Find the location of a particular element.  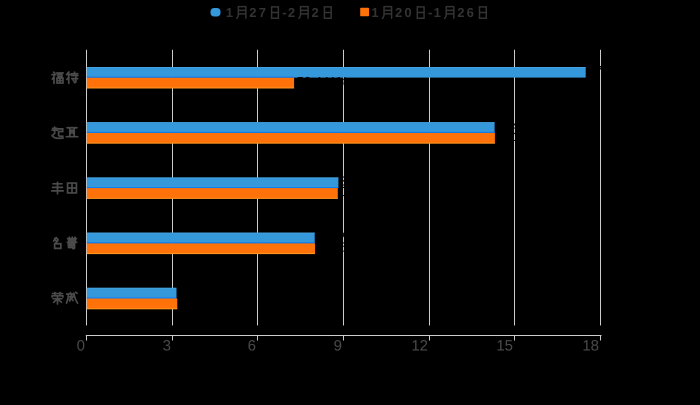

svg-text: 3 is located at coordinates (167, 345).